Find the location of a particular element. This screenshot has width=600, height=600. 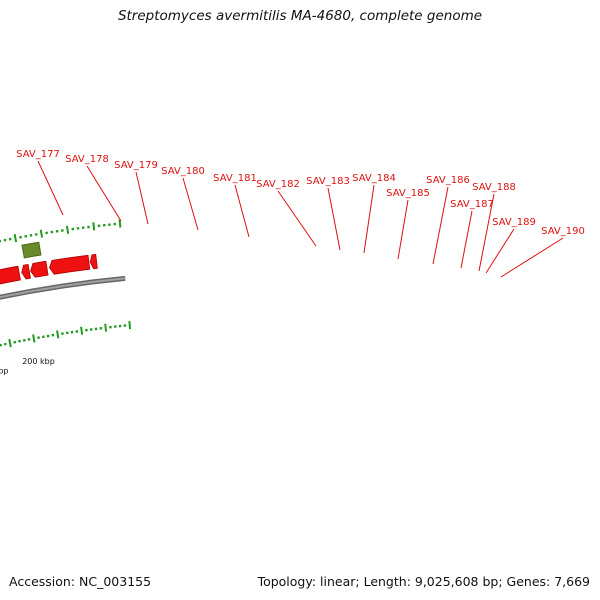

gene-label: SAV_184 is located at coordinates (374, 178).